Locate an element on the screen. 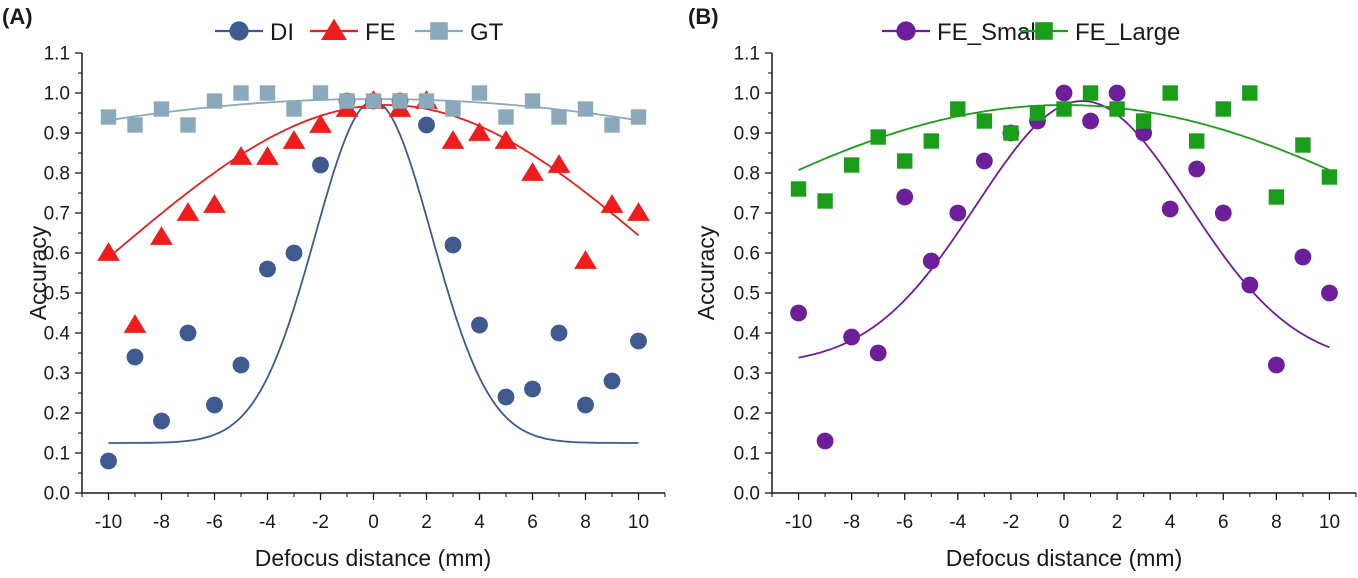 The height and width of the screenshot is (578, 1358). x-tick-label: -8 is located at coordinates (161, 522).